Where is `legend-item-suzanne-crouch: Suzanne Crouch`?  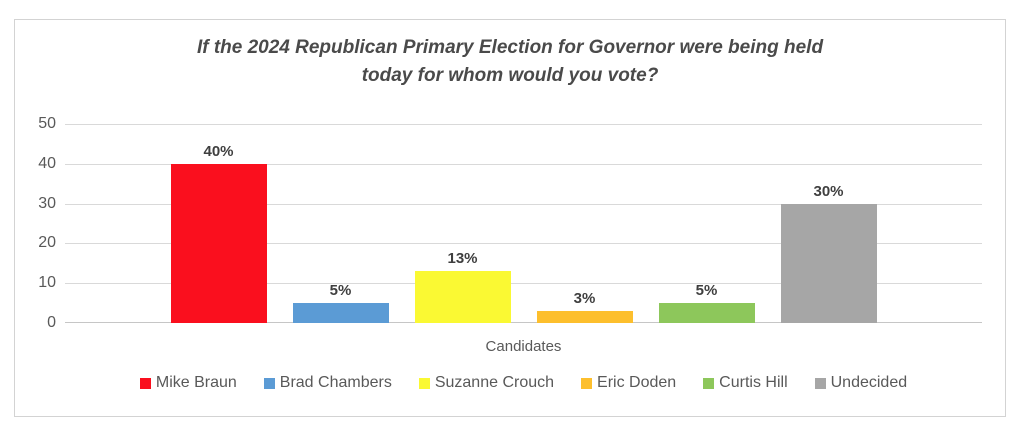 legend-item-suzanne-crouch: Suzanne Crouch is located at coordinates (486, 383).